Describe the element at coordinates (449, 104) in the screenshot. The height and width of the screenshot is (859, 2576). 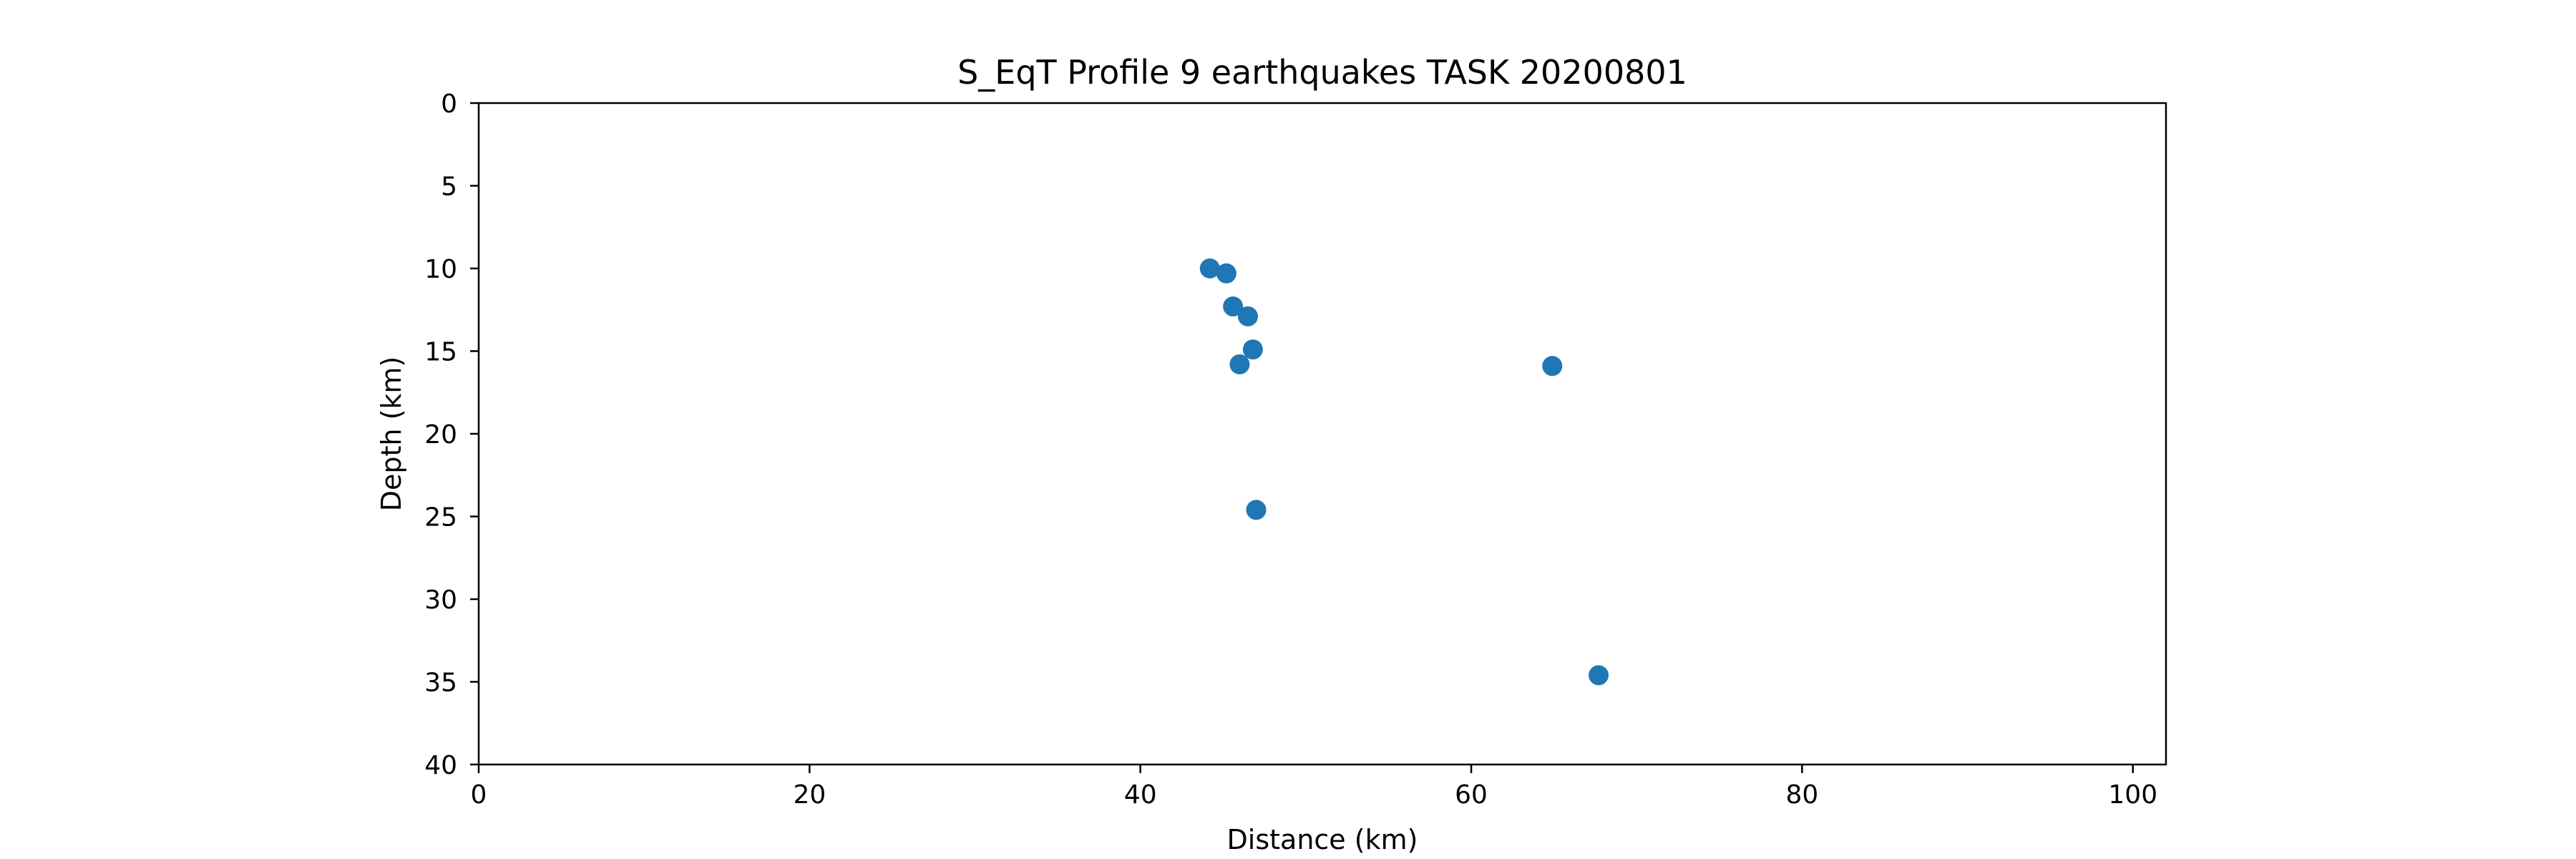
I see `y-tick-label: 0` at that location.